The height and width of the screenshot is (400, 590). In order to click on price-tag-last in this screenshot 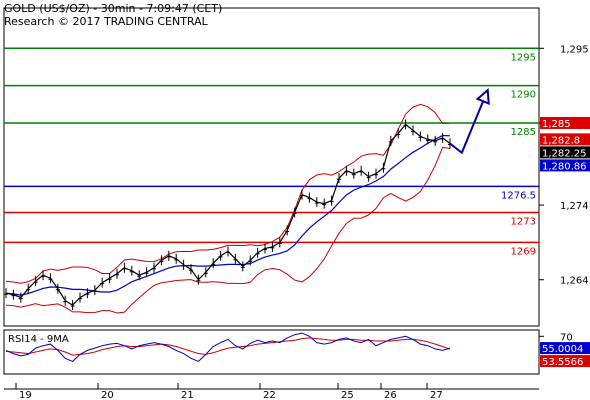, I will do `click(565, 152)`.